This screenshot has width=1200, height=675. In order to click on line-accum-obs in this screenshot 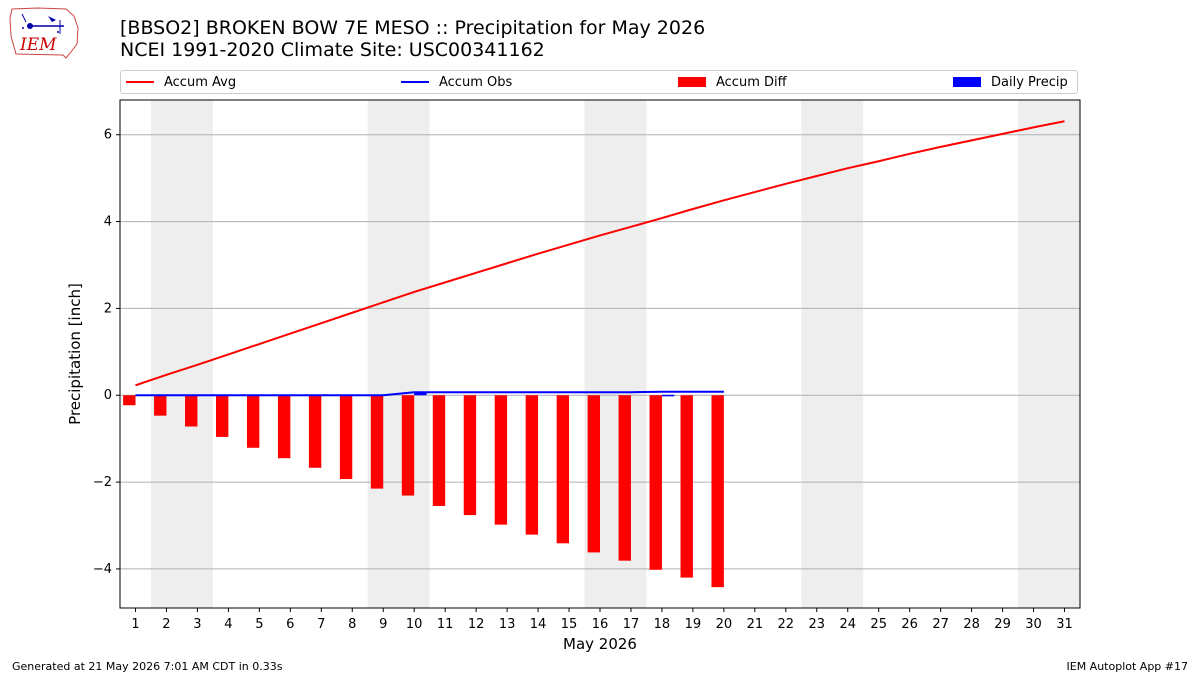, I will do `click(429, 393)`.